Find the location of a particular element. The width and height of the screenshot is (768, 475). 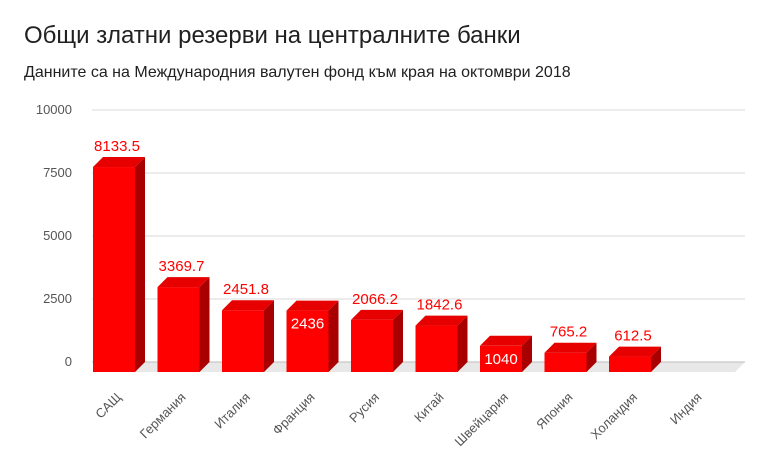

data-label: 2066.2 is located at coordinates (375, 299).